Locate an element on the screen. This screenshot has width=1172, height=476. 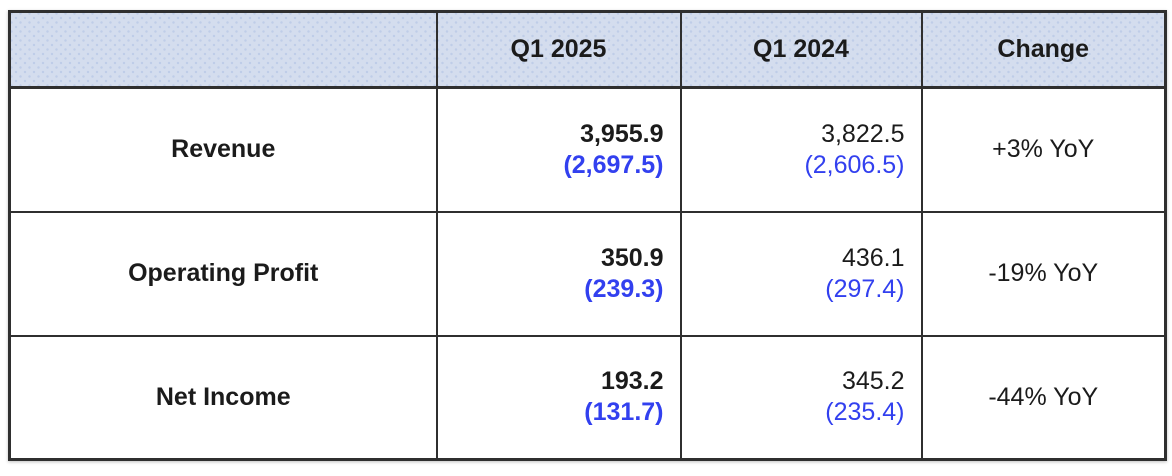
col-header-change: Change is located at coordinates (1043, 49).